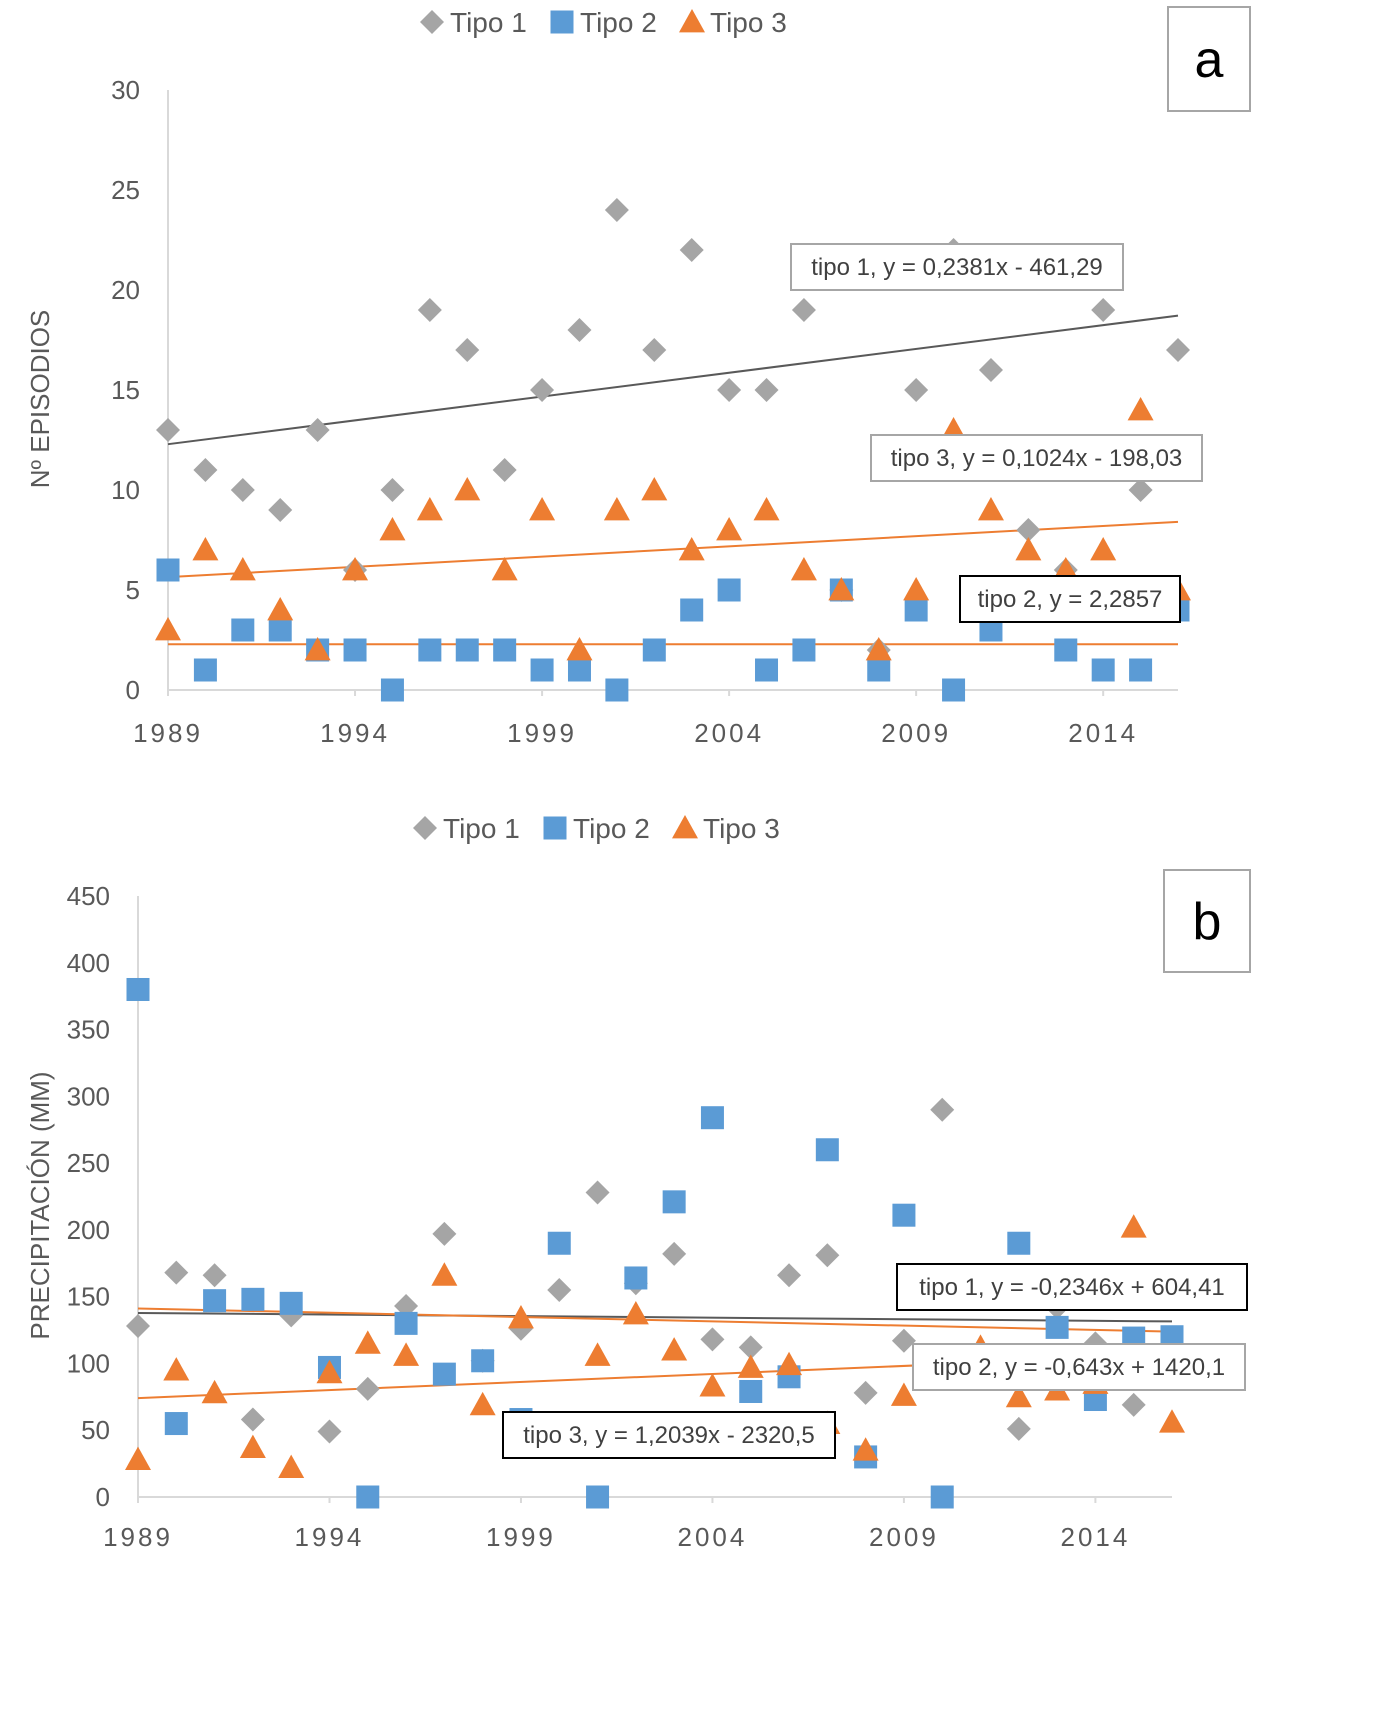  What do you see at coordinates (88, 896) in the screenshot?
I see `y-tick-label: 450` at bounding box center [88, 896].